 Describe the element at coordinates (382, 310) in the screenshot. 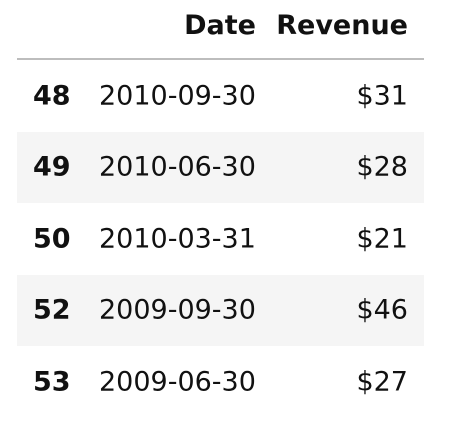

I see `revenue-cell: $46` at that location.